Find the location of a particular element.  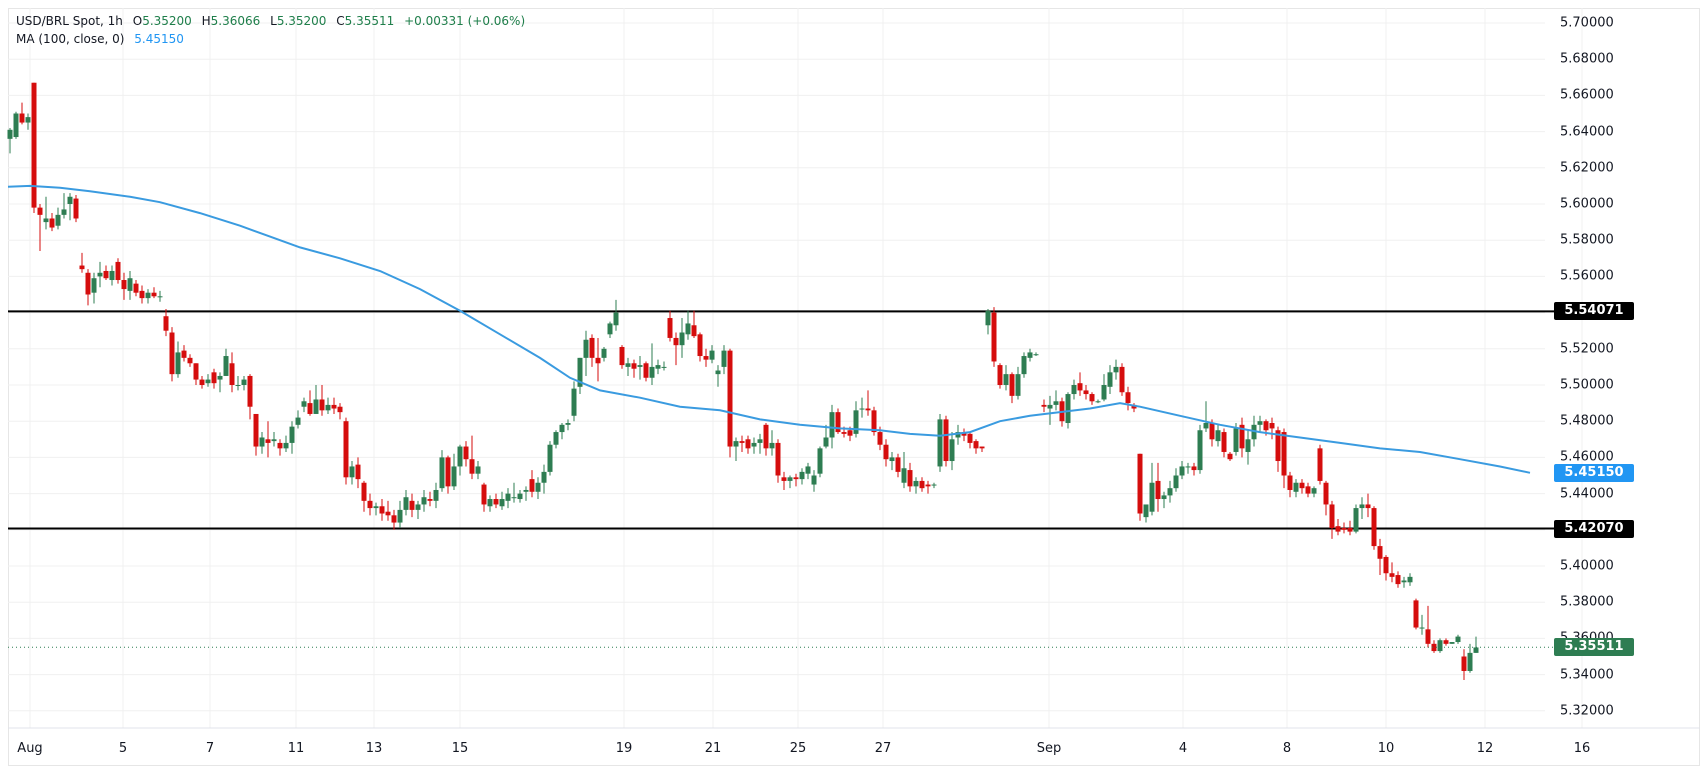

close-value: 5.35511 is located at coordinates (369, 21).